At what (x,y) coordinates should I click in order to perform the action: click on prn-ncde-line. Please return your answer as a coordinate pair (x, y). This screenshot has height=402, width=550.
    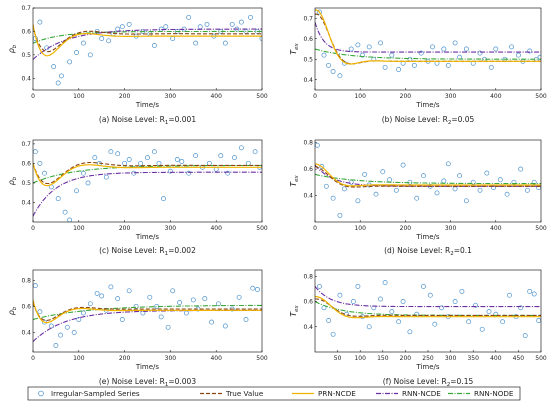
    Looking at the image, I should click on (428, 307).